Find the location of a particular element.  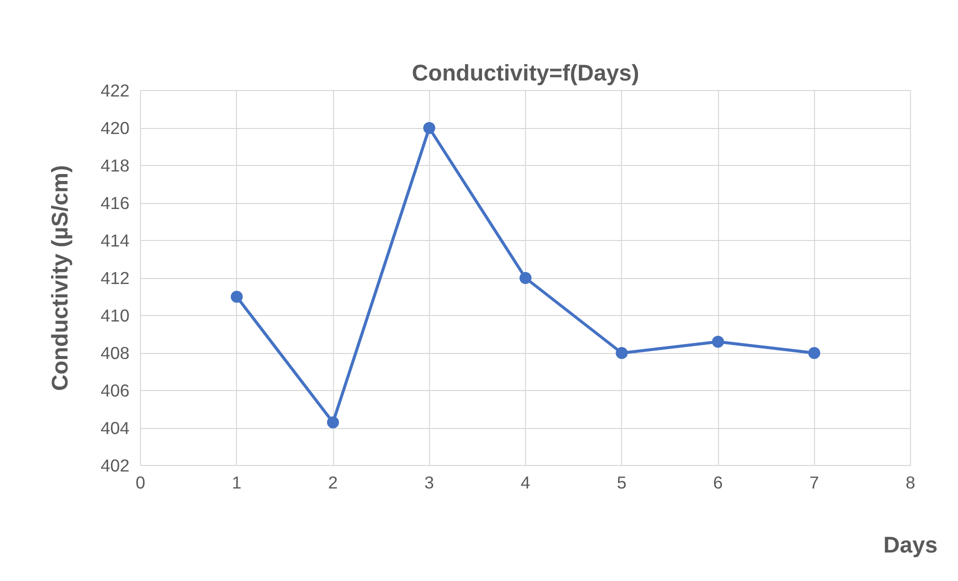

y-tick-label: 408 is located at coordinates (115, 353).